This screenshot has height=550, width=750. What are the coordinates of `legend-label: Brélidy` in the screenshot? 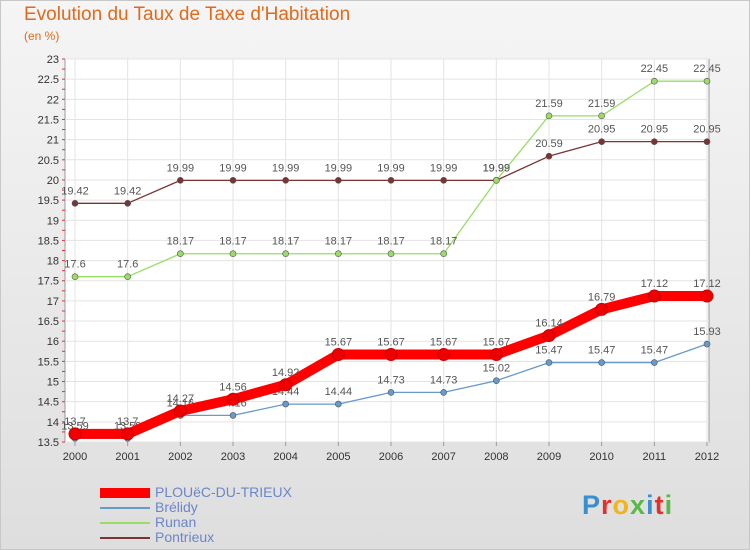 It's located at (176, 507).